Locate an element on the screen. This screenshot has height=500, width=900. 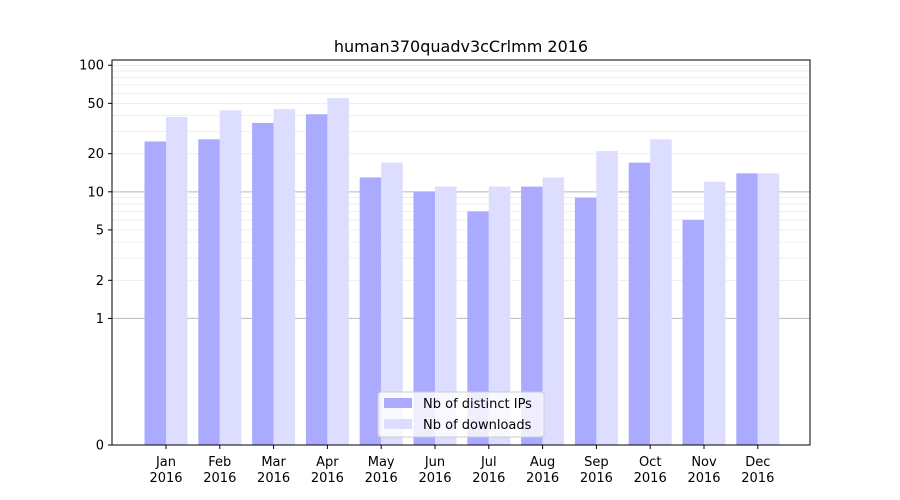
bar-distinct-ips-feb is located at coordinates (209, 292).